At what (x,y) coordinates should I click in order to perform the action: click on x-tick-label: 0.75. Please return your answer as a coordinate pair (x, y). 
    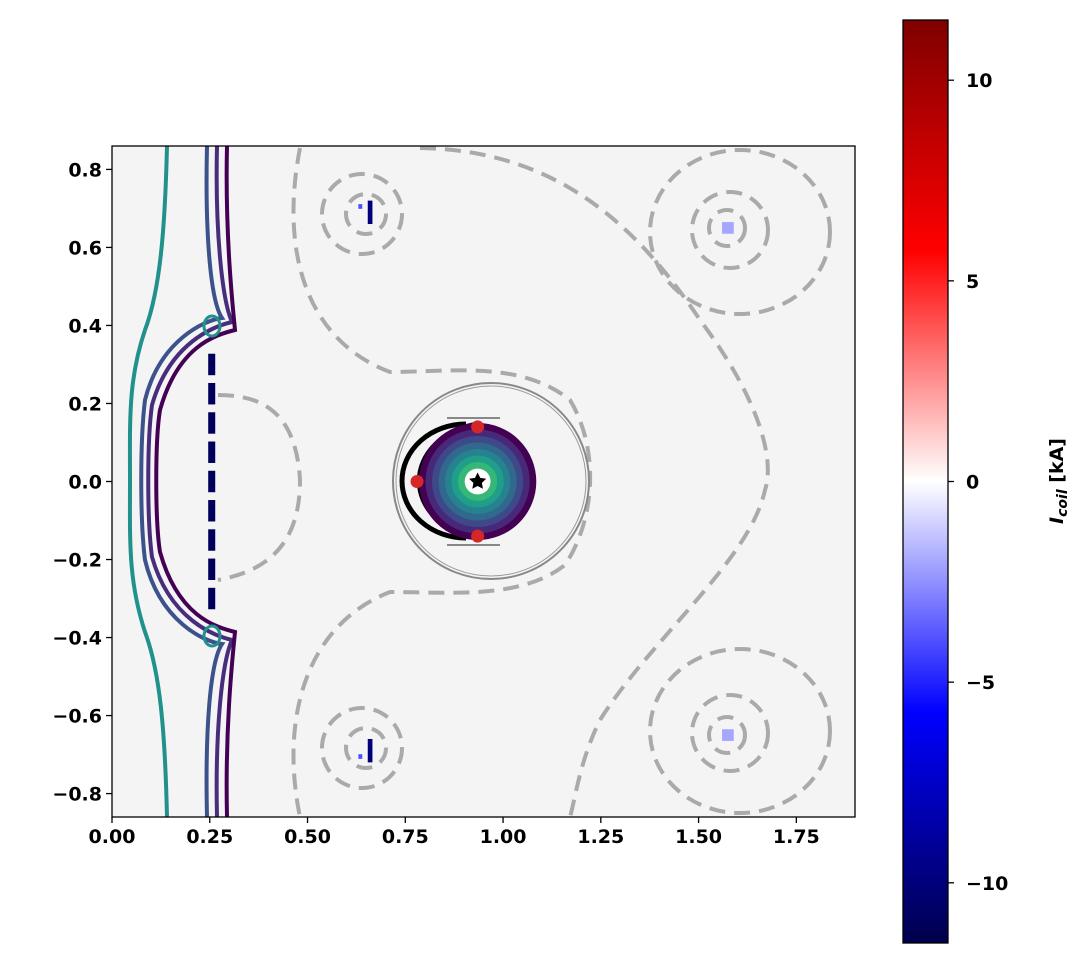
    Looking at the image, I should click on (405, 837).